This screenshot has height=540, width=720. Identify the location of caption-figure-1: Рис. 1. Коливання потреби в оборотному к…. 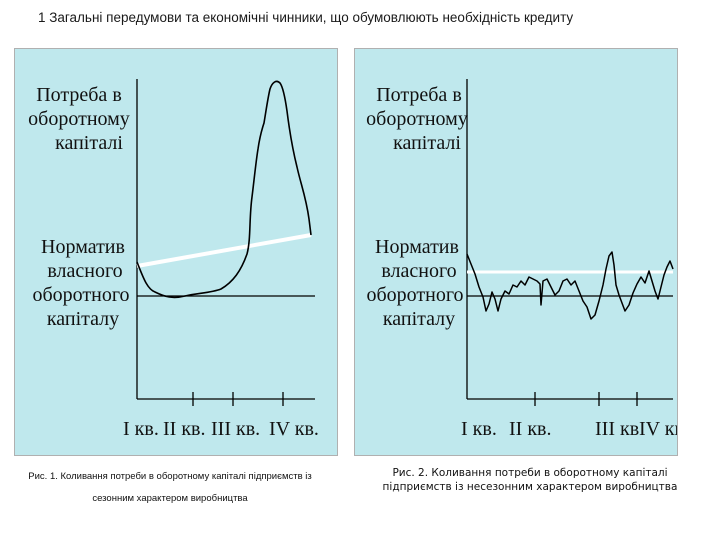
(170, 487).